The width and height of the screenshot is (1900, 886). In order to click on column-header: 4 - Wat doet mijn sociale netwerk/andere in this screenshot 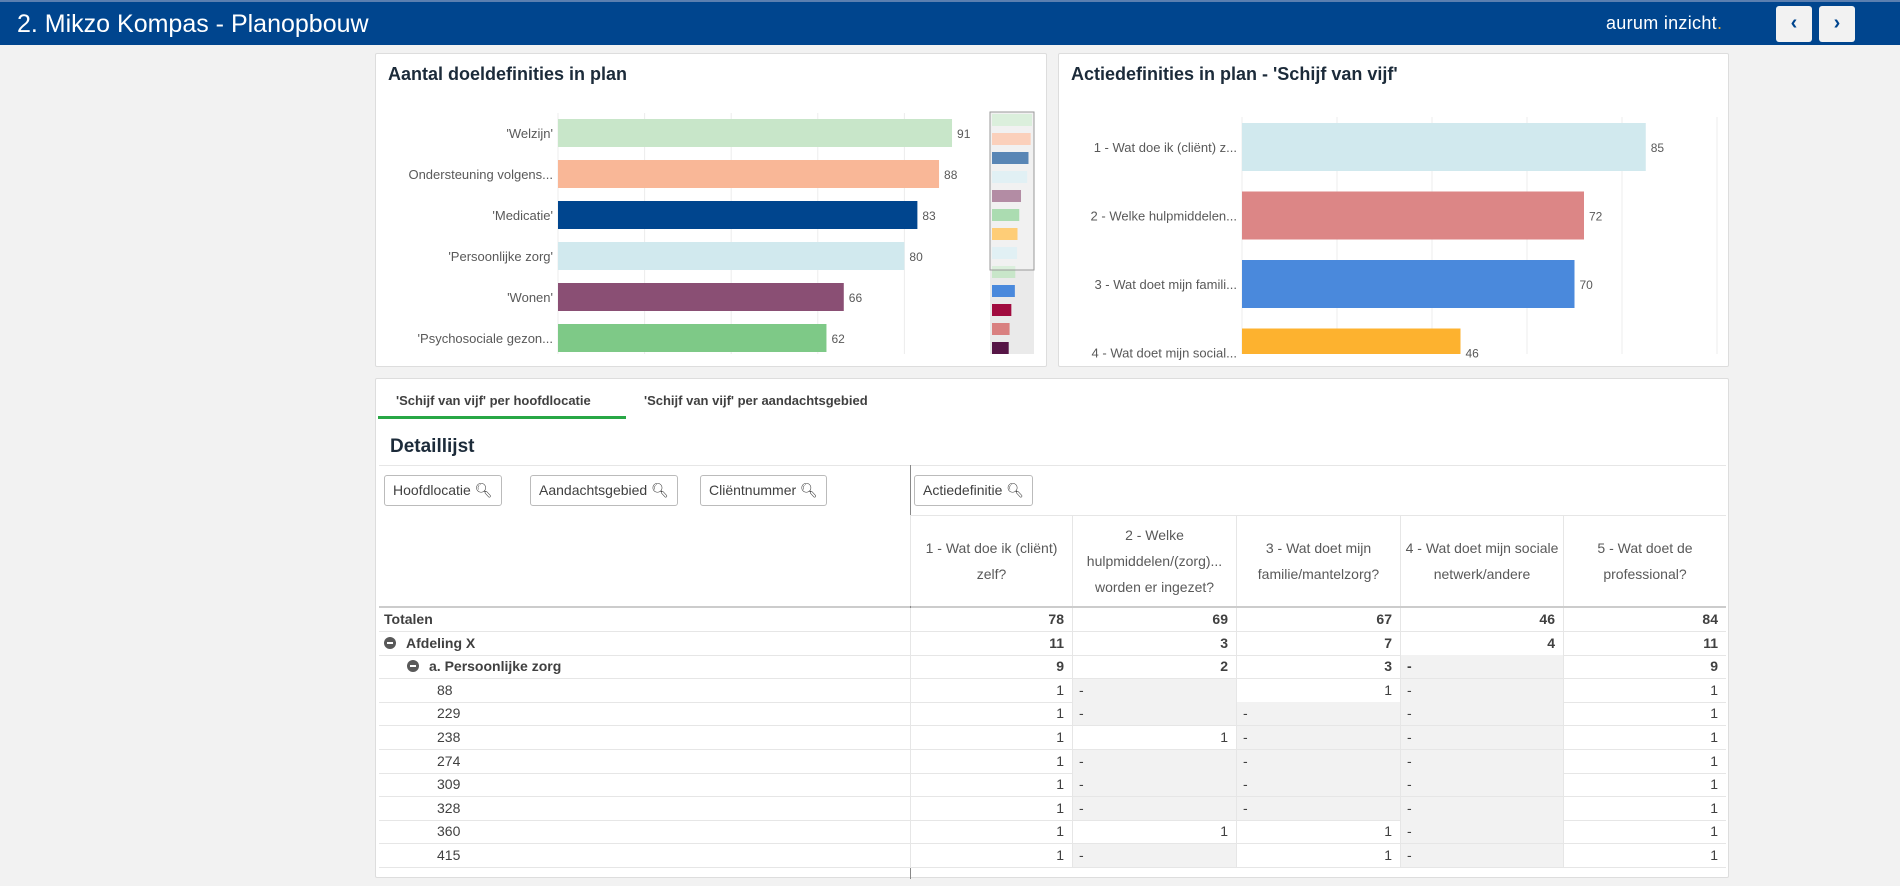, I will do `click(1481, 560)`.